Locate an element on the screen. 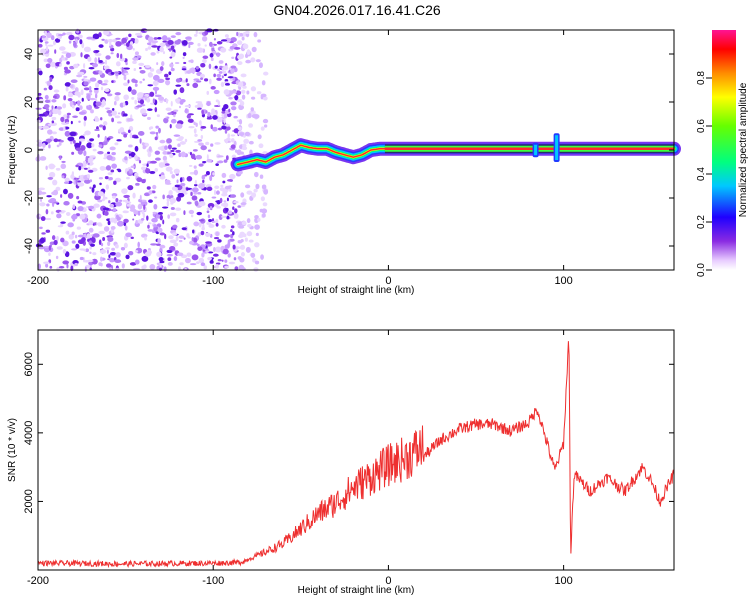 The image size is (750, 605). x-tick-label: -100 is located at coordinates (213, 581).